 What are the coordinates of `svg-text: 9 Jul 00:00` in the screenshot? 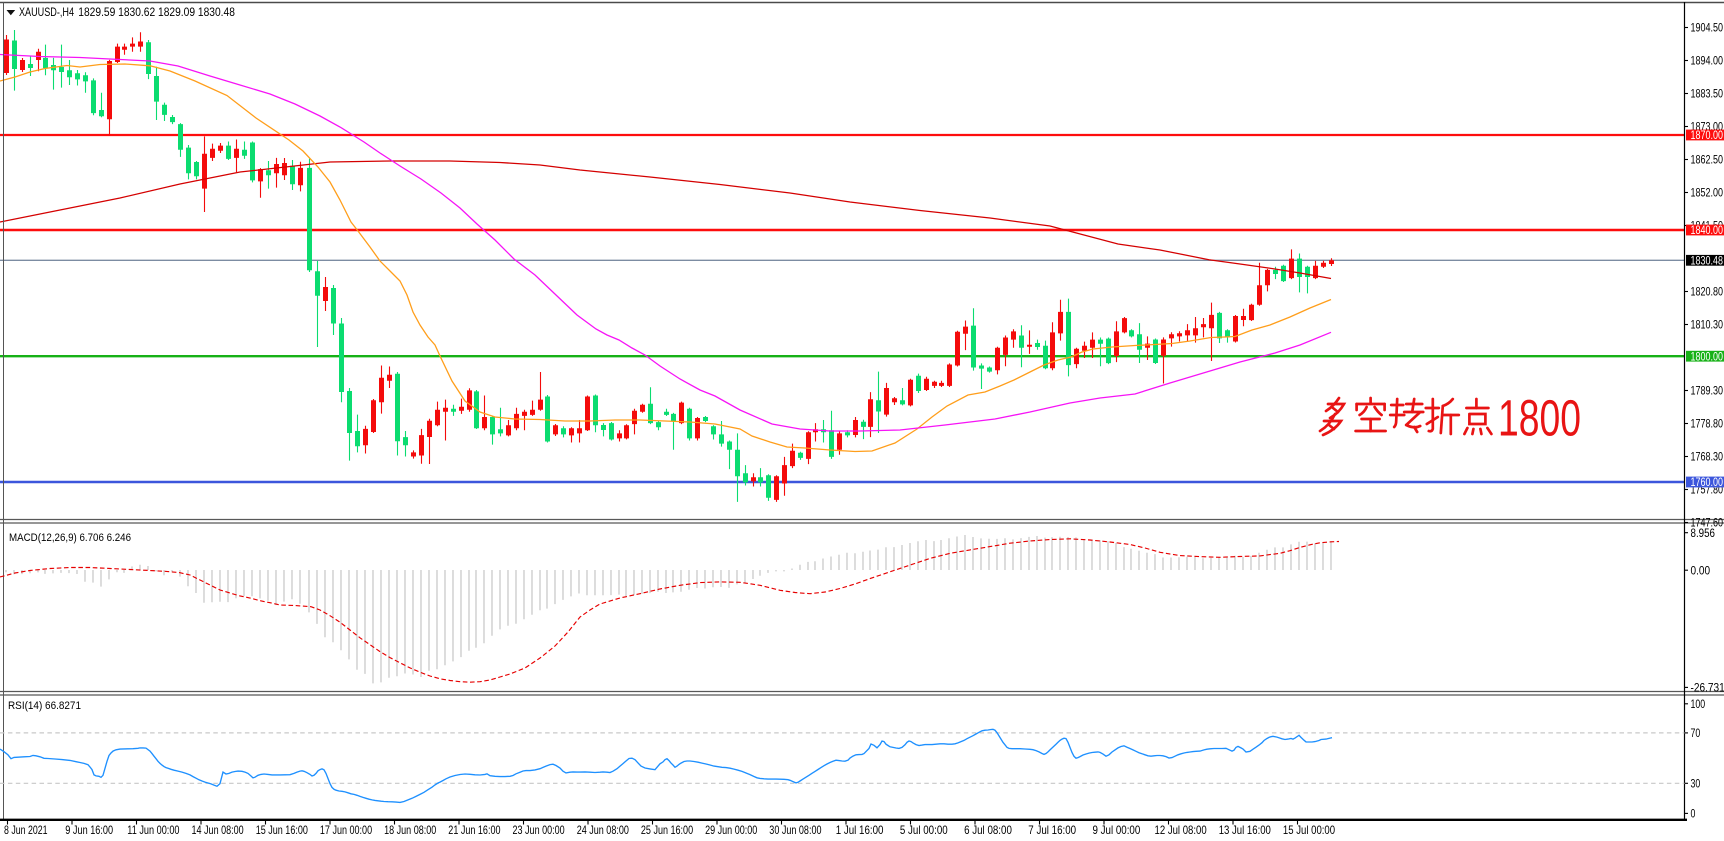 It's located at (1117, 830).